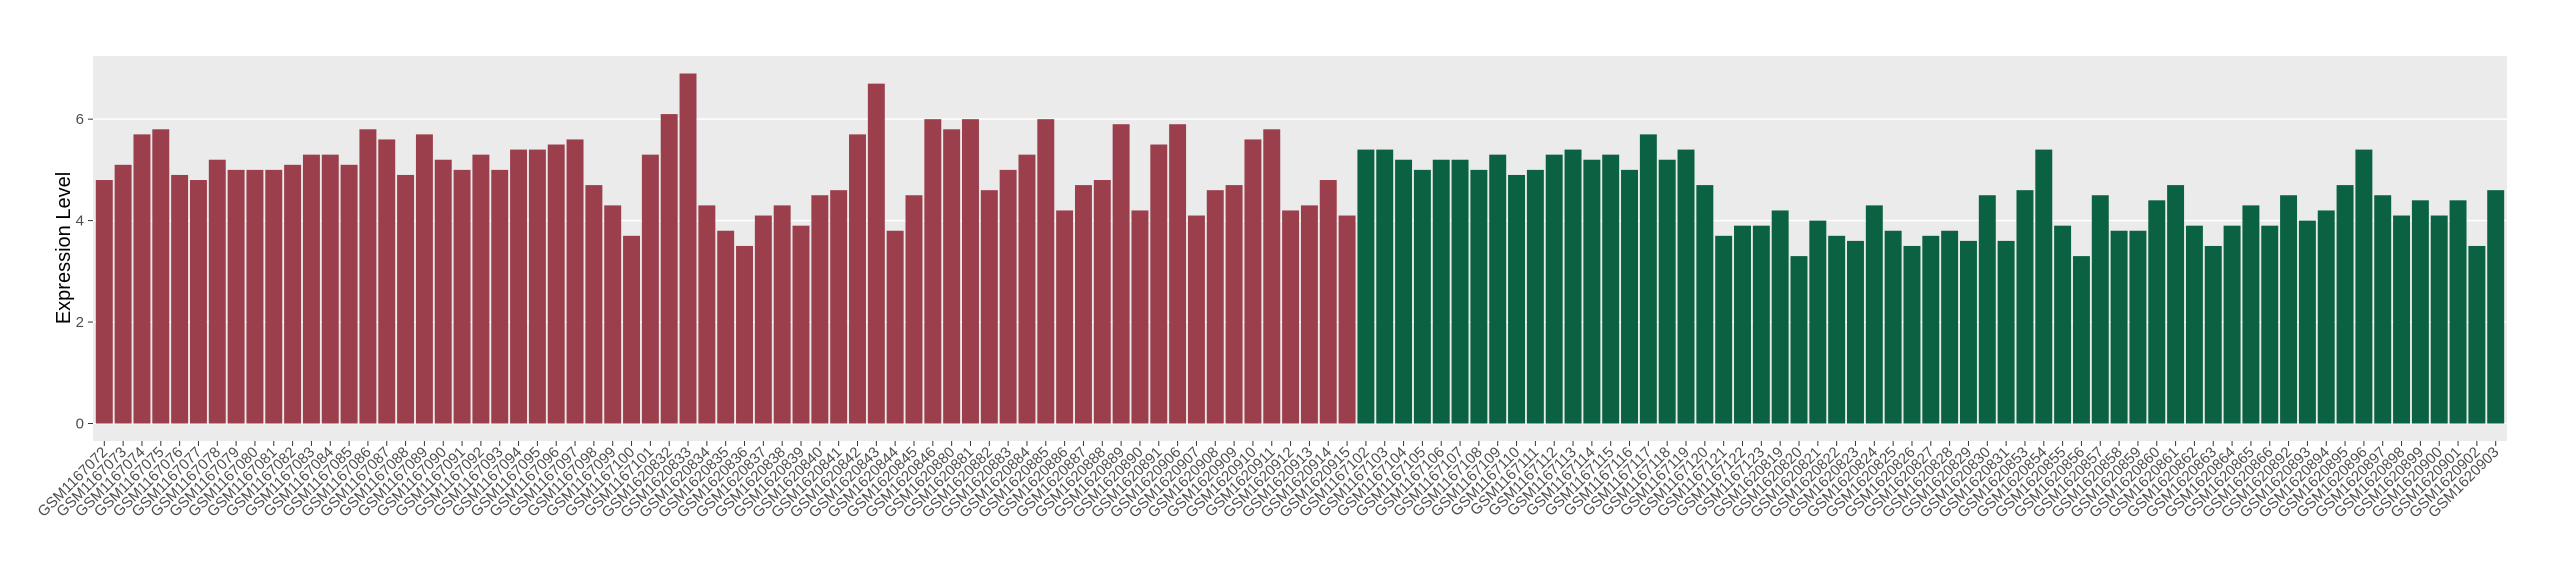  Describe the element at coordinates (64, 248) in the screenshot. I see `y-axis-label: Expression Level` at that location.